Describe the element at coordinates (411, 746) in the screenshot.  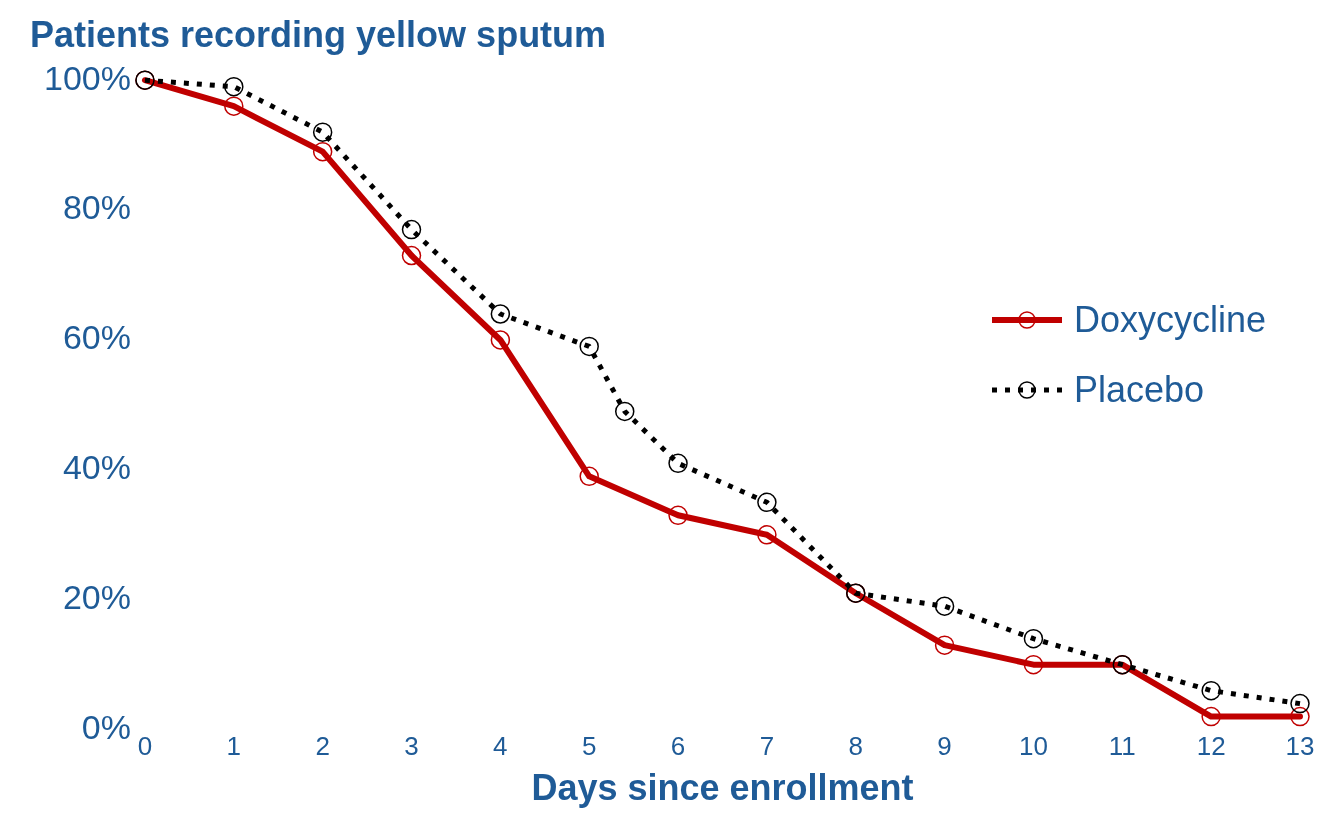
I see `x-tick-label: 3` at that location.